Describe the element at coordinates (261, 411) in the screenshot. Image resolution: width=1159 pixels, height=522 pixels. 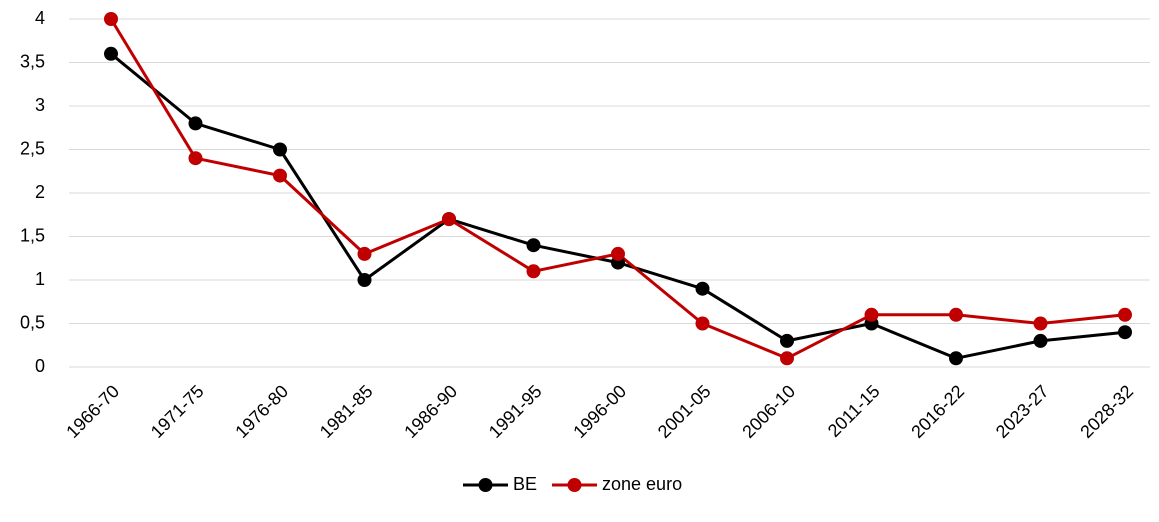
I see `x-tick-label: 1976-80` at that location.